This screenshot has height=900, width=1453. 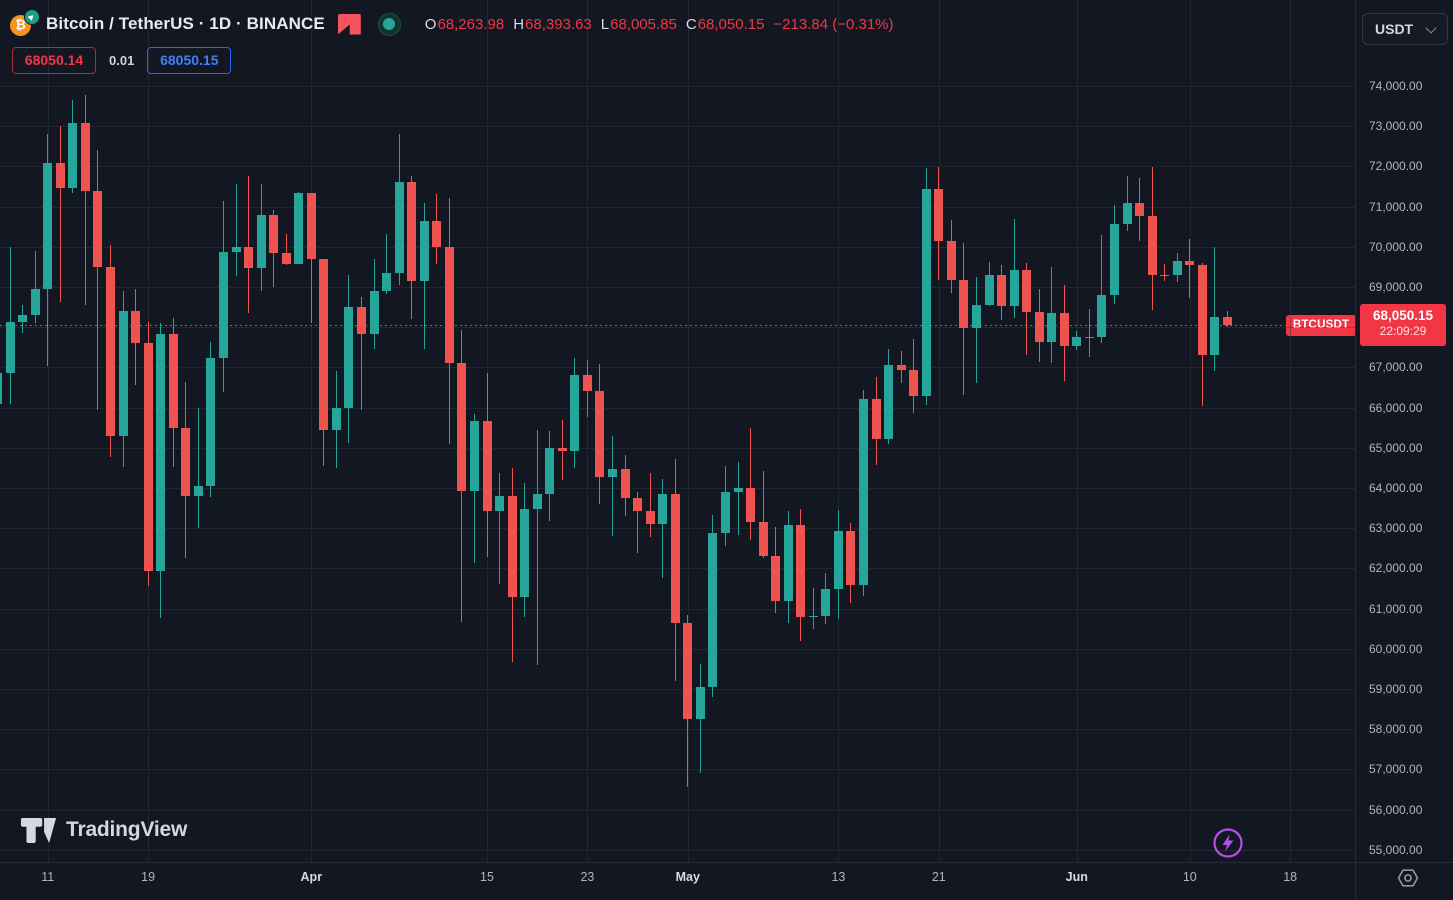 I want to click on sell-button: 68050.14, so click(x=54, y=60).